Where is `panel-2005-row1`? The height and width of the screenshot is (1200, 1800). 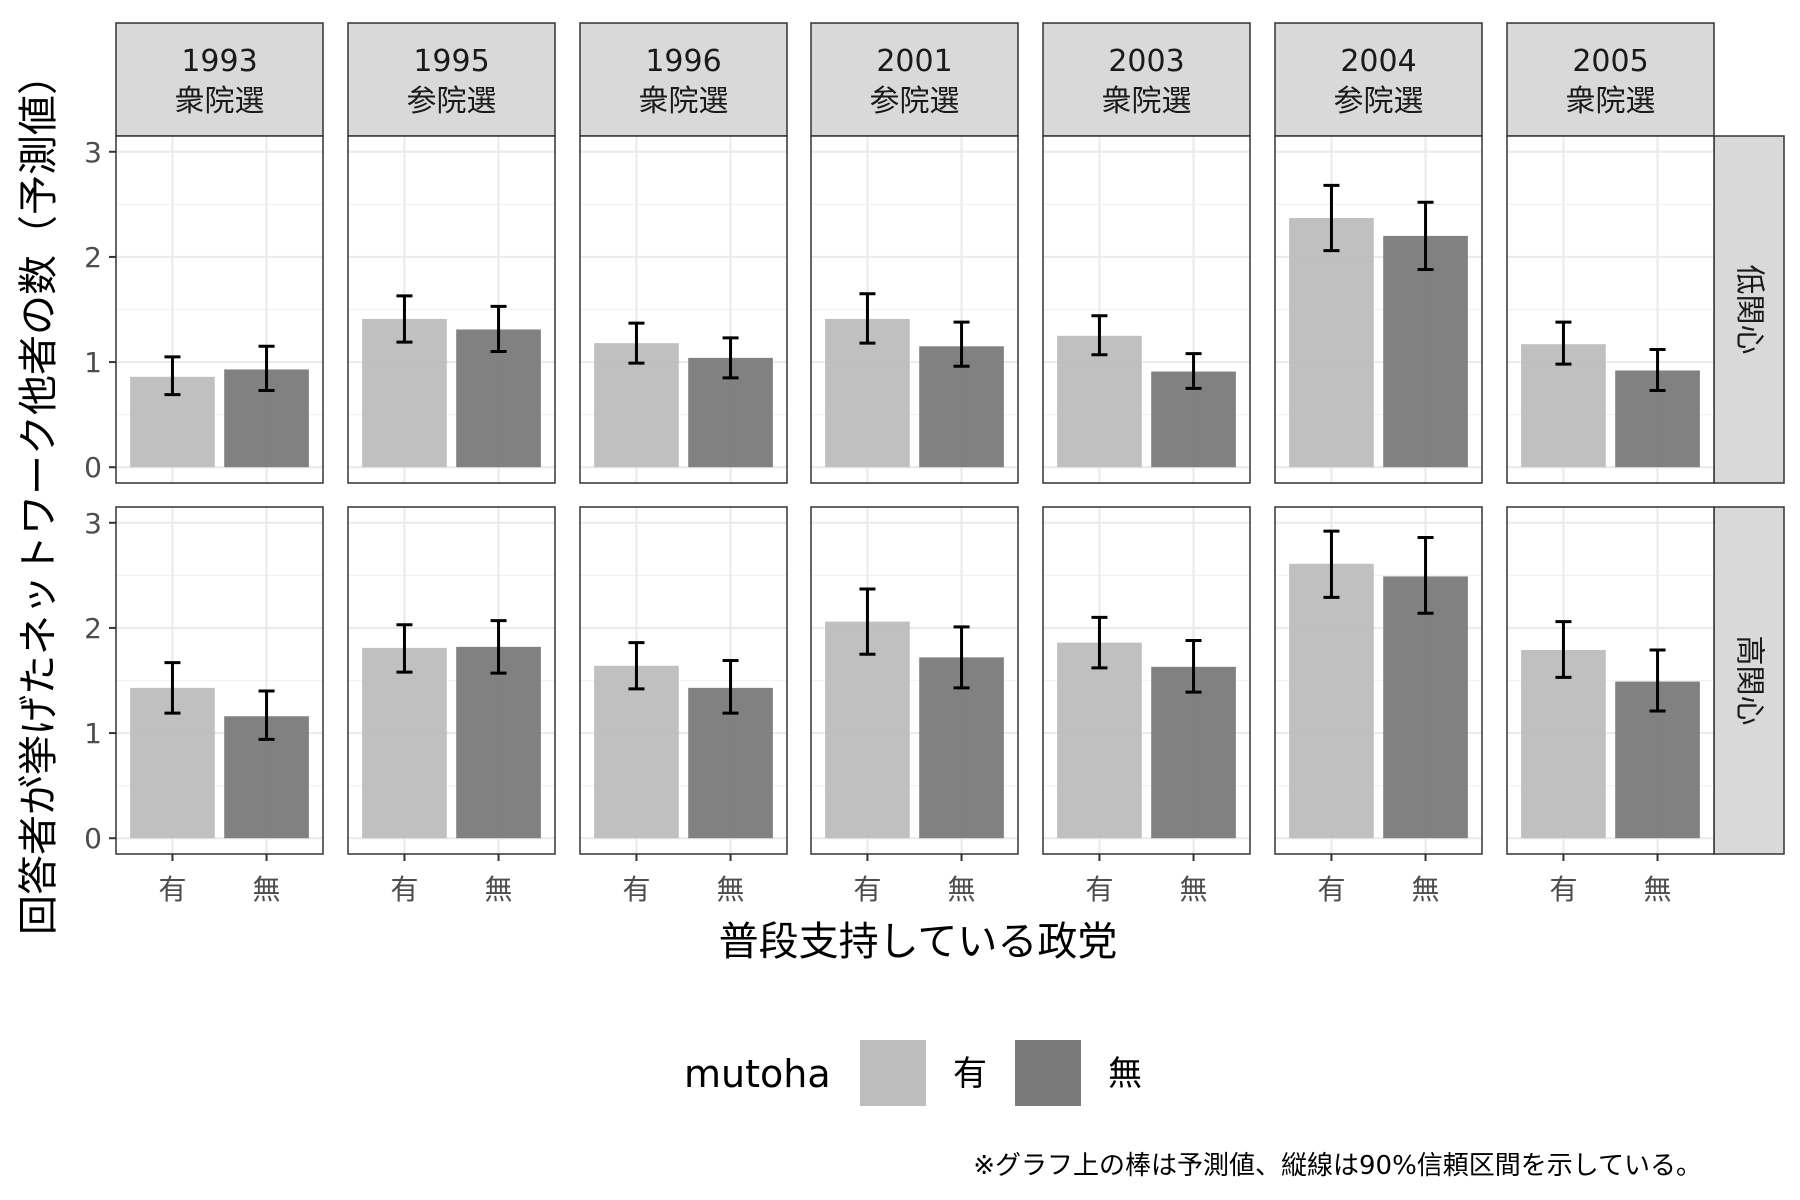
panel-2005-row1 is located at coordinates (1610, 680).